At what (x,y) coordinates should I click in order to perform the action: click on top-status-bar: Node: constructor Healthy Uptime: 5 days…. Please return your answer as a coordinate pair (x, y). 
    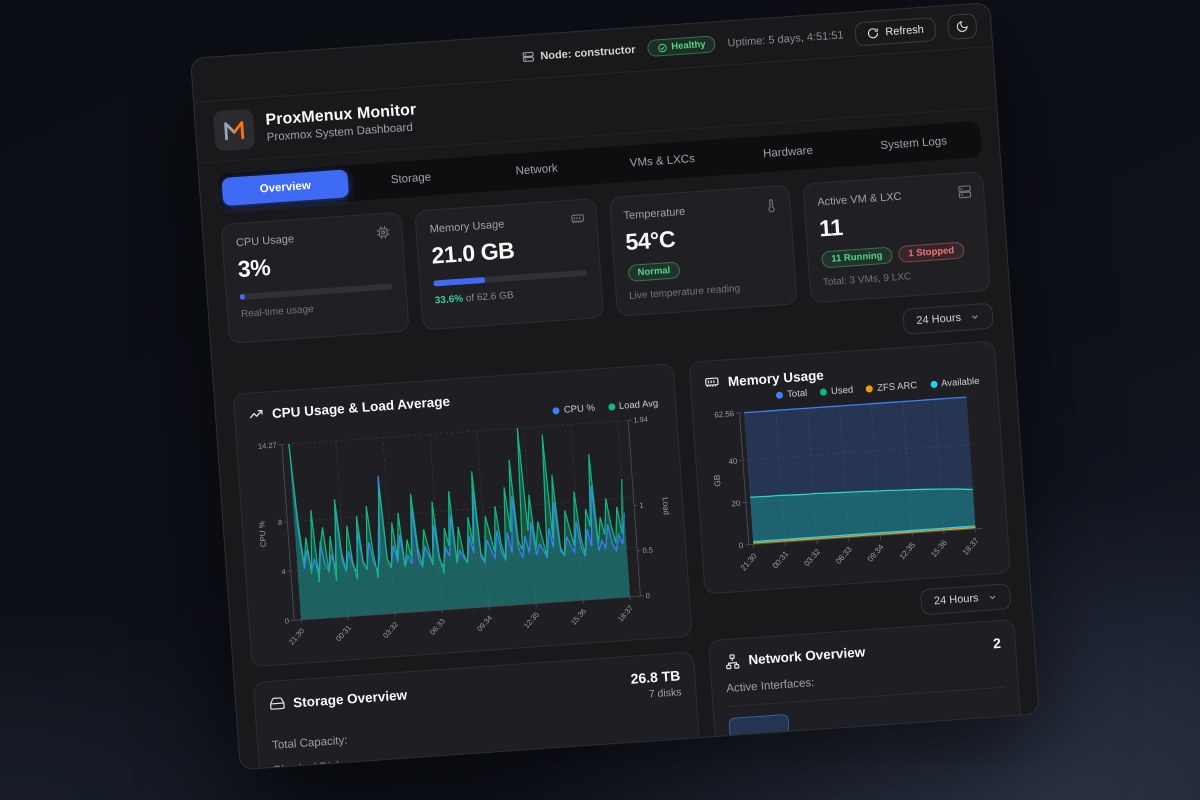
    Looking at the image, I should click on (592, 53).